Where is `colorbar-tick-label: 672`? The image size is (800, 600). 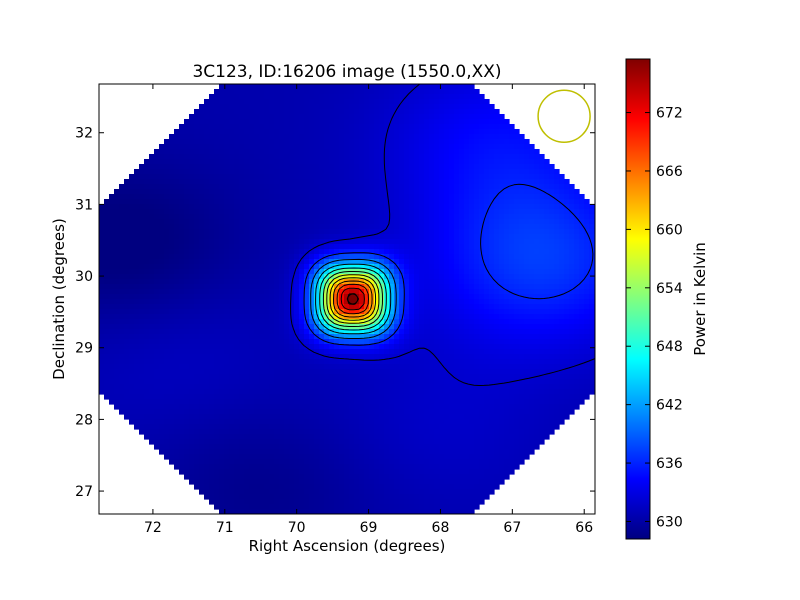
colorbar-tick-label: 672 is located at coordinates (669, 114).